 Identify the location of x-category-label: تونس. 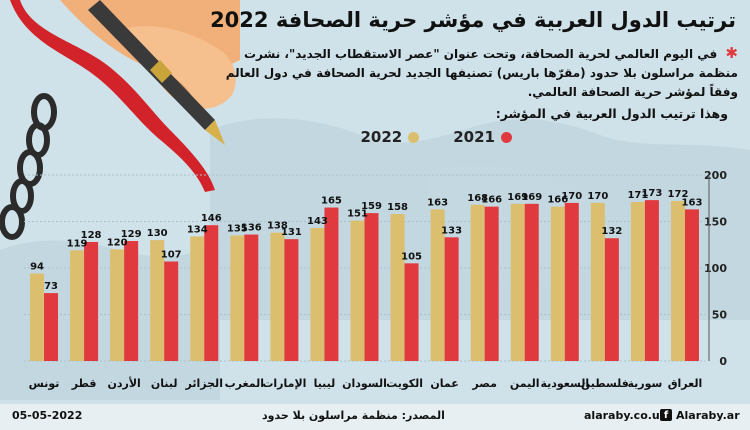
(44, 383).